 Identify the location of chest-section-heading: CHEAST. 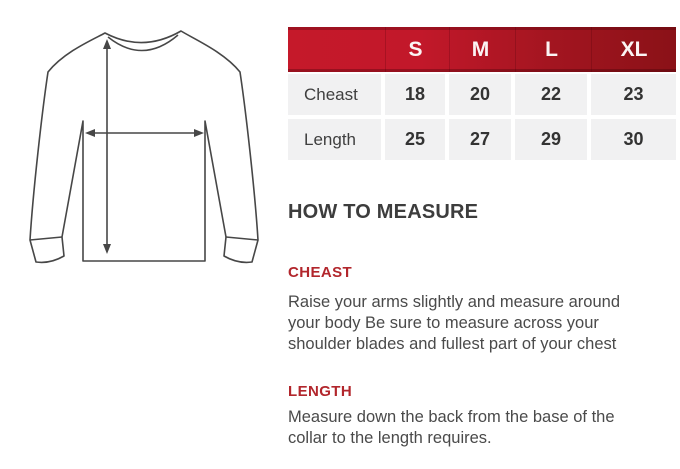
(320, 272).